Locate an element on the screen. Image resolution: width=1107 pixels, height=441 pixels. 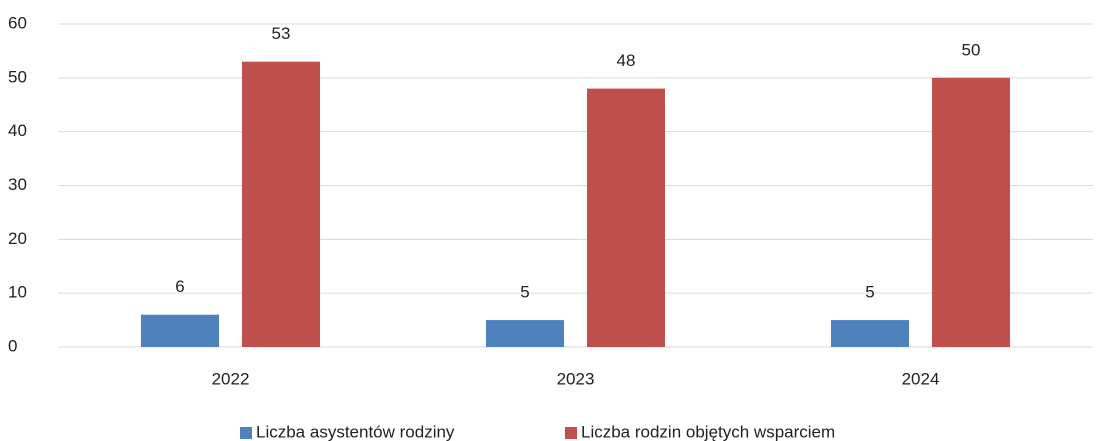
y-tick-label: 10 is located at coordinates (17, 292).